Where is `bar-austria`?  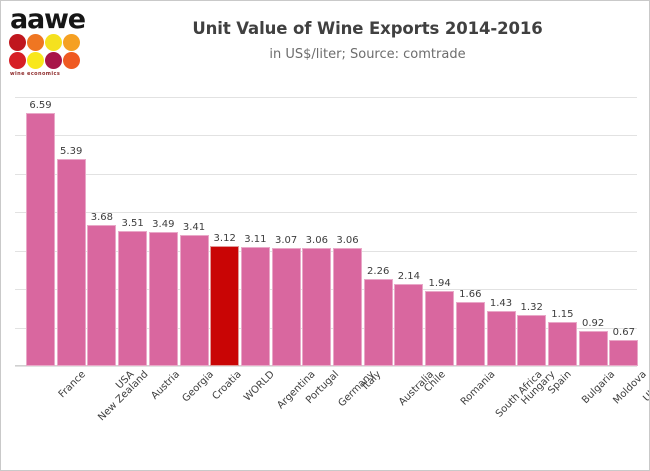 bar-austria is located at coordinates (133, 298).